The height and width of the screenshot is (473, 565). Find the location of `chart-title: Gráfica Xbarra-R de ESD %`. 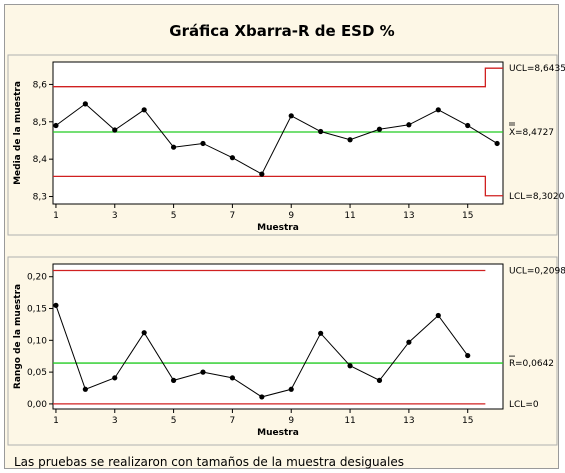

chart-title: Gráfica Xbarra-R de ESD % is located at coordinates (281, 31).